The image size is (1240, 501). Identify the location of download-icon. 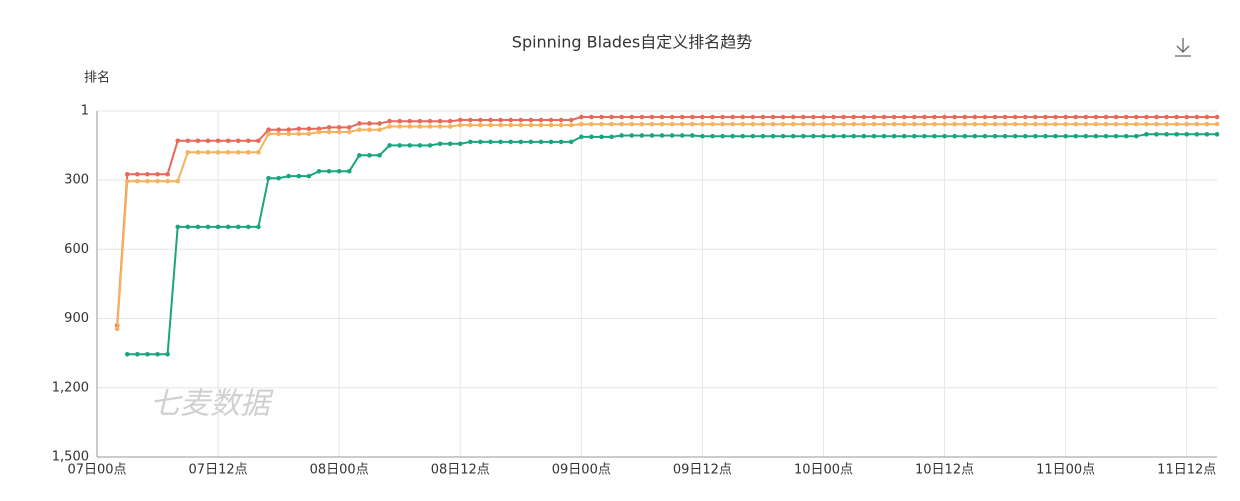
(1183, 47).